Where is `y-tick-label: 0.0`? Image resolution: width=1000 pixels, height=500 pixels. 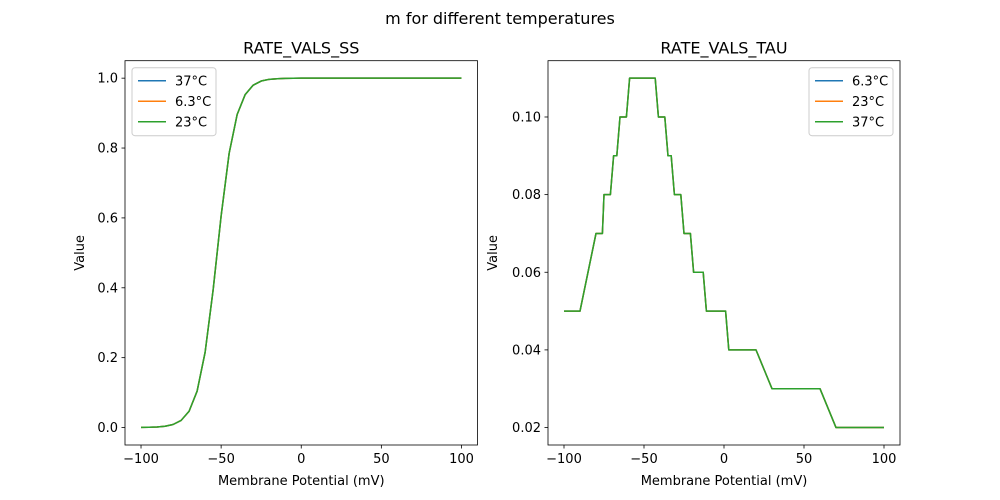
y-tick-label: 0.0 is located at coordinates (107, 428).